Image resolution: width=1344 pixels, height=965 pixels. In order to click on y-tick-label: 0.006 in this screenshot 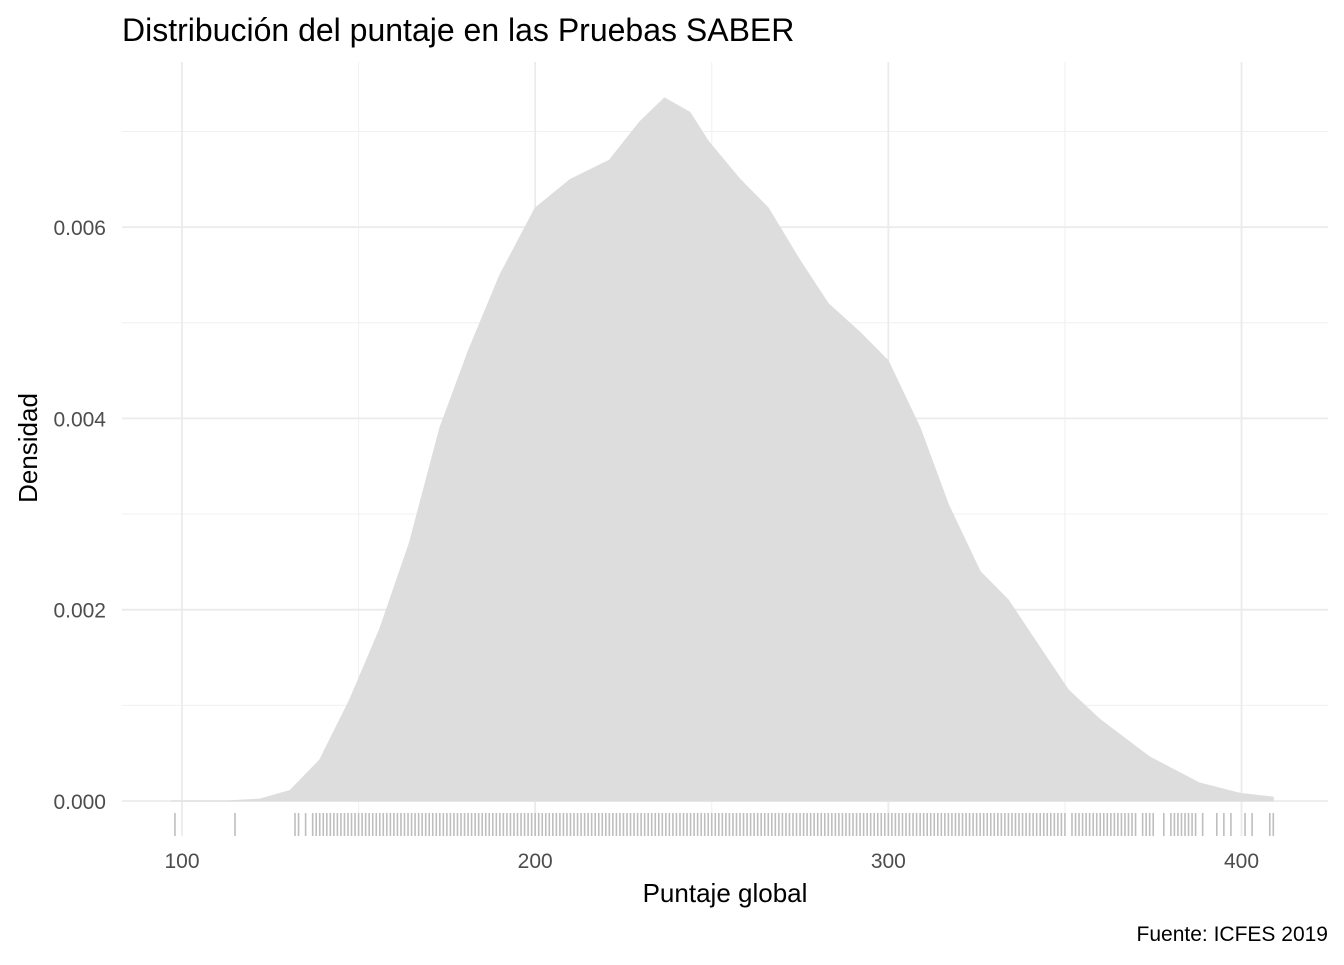, I will do `click(79, 228)`.